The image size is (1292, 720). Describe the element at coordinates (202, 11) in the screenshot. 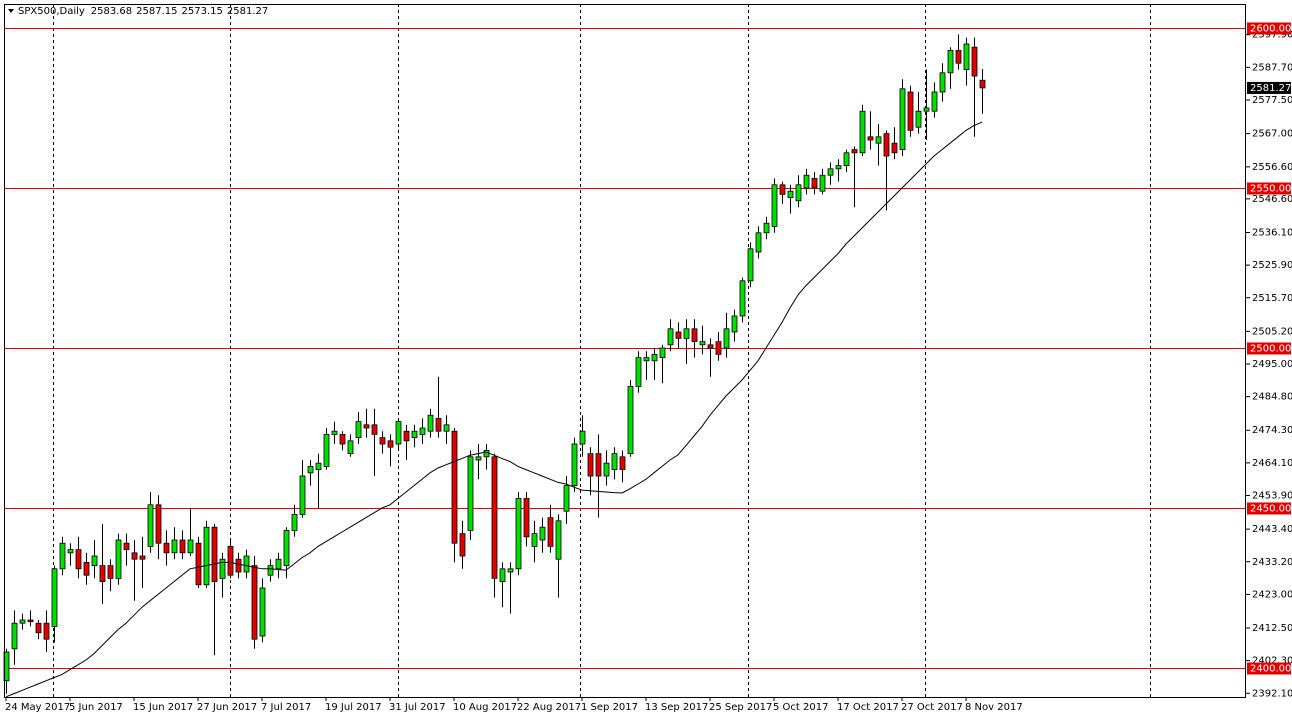

I see `last-low: 2573.15` at that location.